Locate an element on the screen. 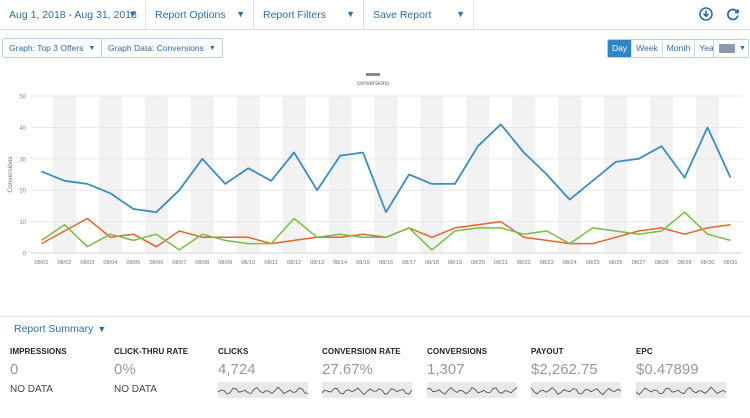 The image size is (750, 418). metric-clicks: CLICKS 4,724 is located at coordinates (263, 372).